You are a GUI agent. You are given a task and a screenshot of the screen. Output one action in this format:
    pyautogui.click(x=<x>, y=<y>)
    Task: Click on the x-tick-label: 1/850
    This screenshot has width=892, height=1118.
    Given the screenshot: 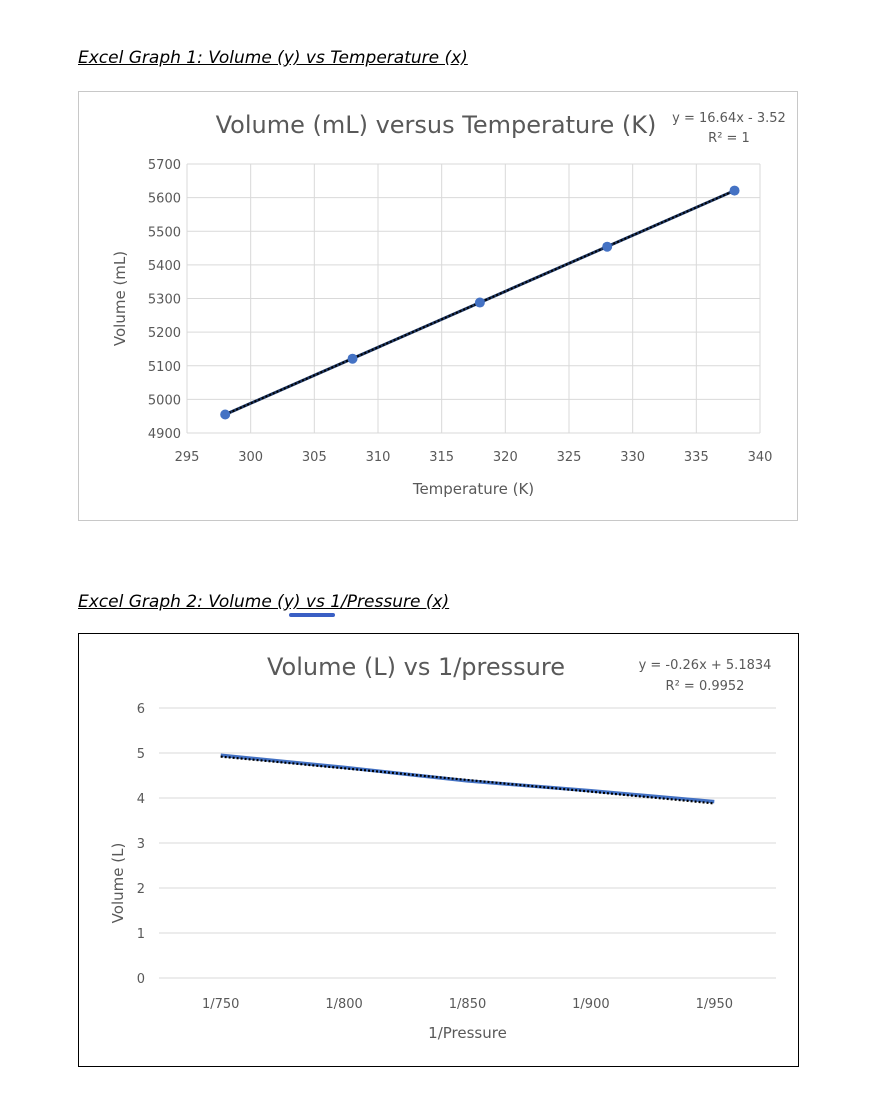 What is the action you would take?
    pyautogui.click(x=467, y=1004)
    